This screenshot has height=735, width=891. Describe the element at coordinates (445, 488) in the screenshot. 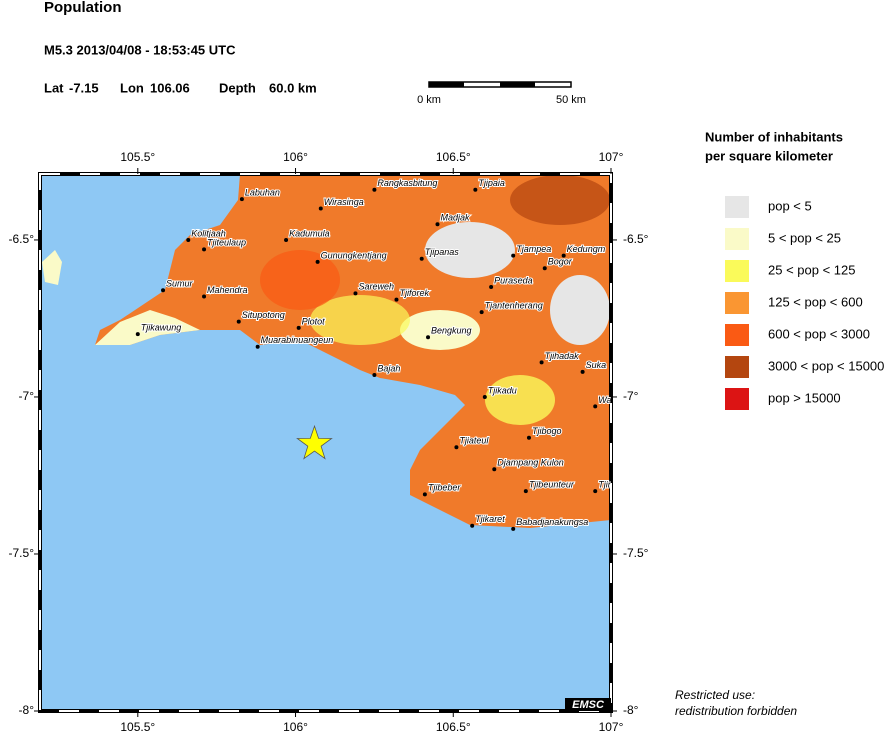

I see `city-label: Tjibeber` at that location.